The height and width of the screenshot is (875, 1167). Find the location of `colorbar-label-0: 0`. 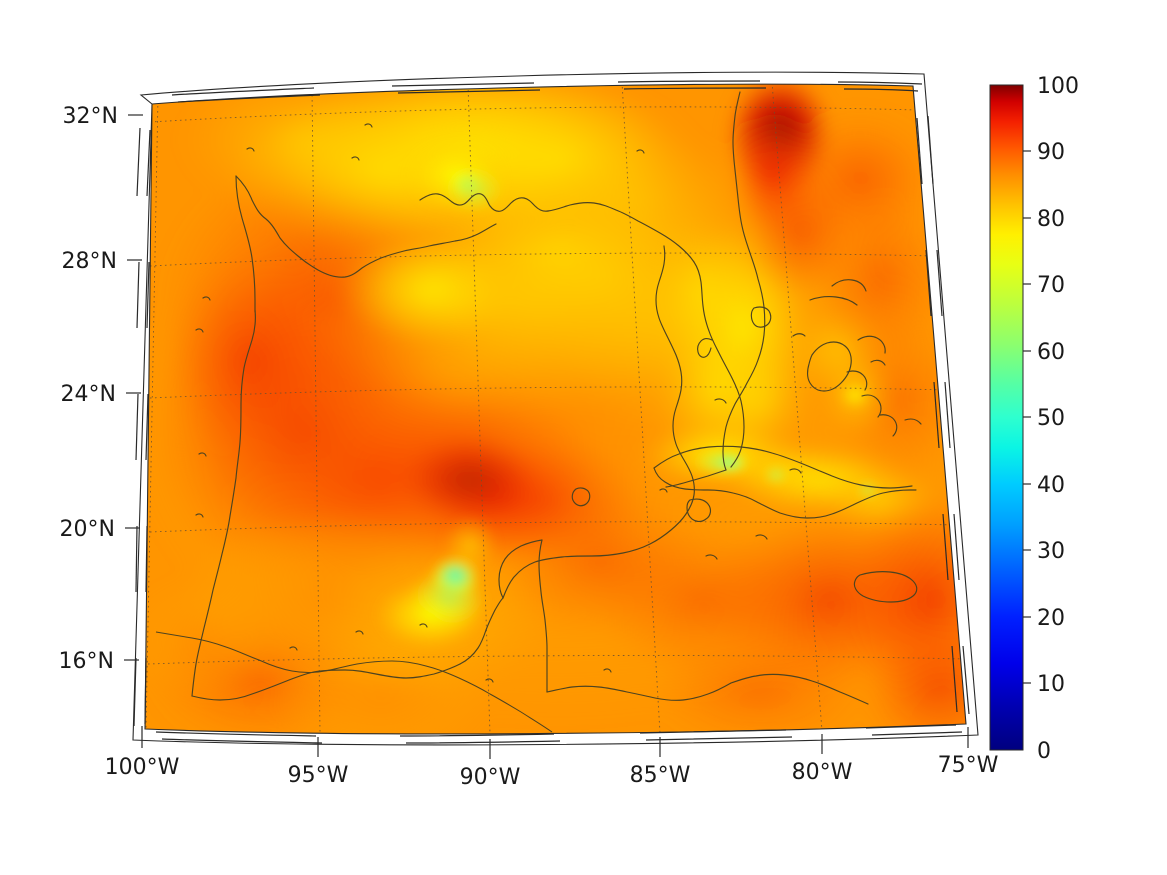

colorbar-label-0: 0 is located at coordinates (1044, 751).